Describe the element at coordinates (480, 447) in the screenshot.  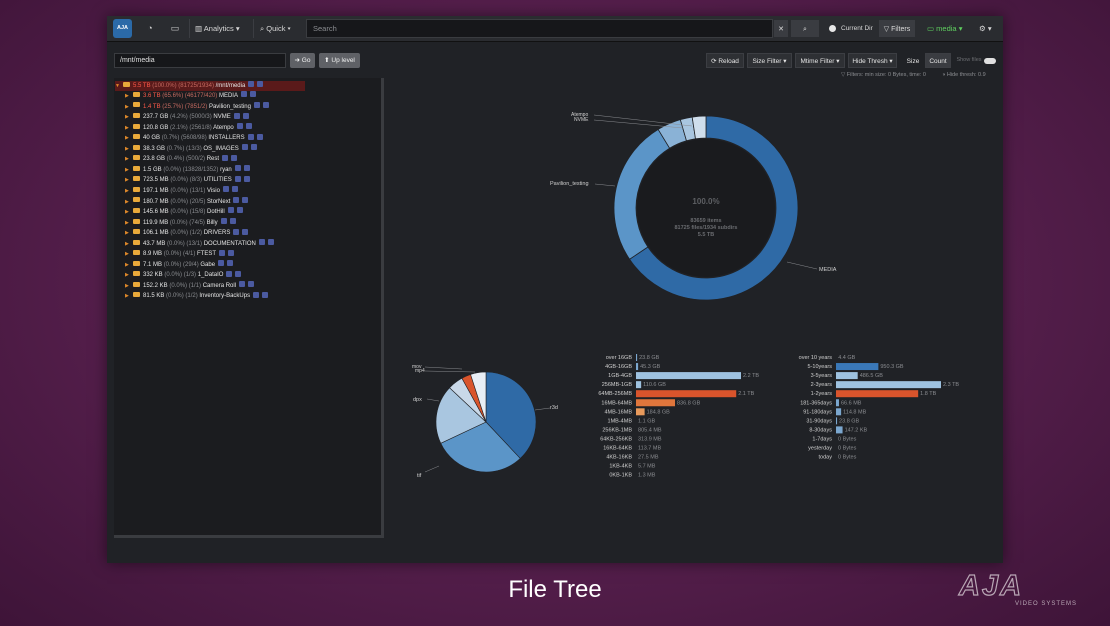
I see `pie-slice-tif` at that location.